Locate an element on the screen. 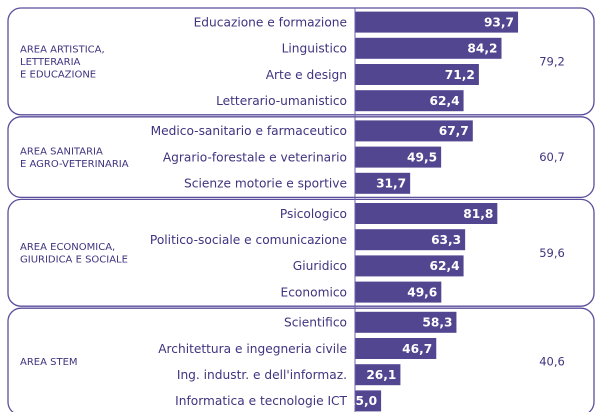  category-label-0-1: Linguistico is located at coordinates (314, 49).